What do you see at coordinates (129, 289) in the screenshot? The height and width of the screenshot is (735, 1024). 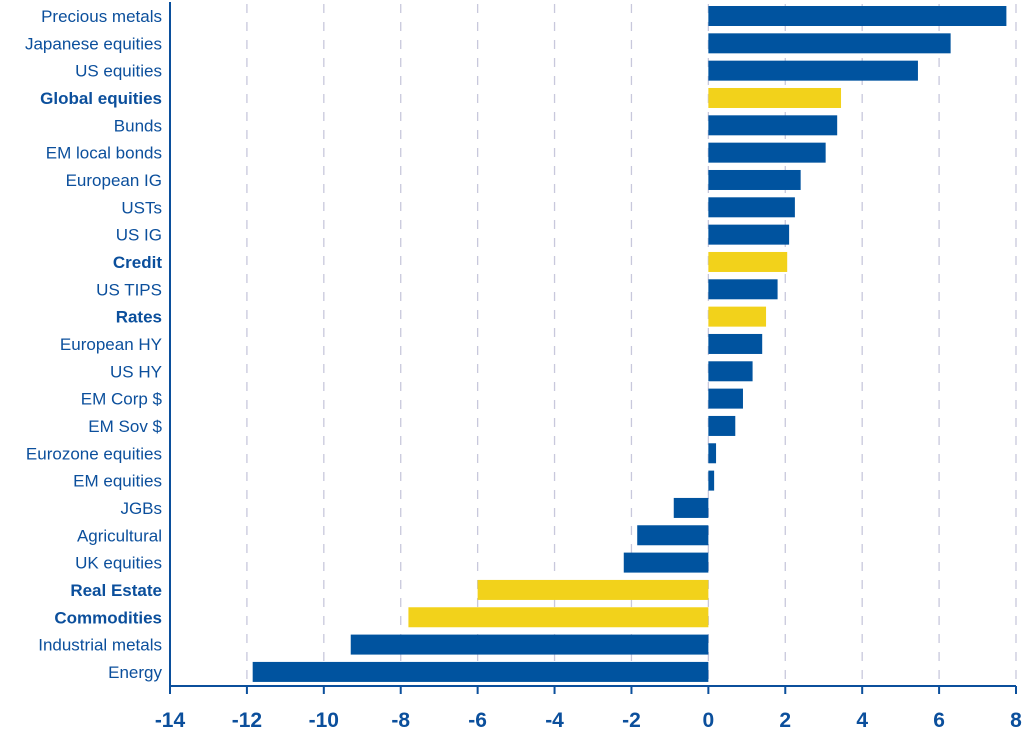 I see `category-label: US TIPS` at bounding box center [129, 289].